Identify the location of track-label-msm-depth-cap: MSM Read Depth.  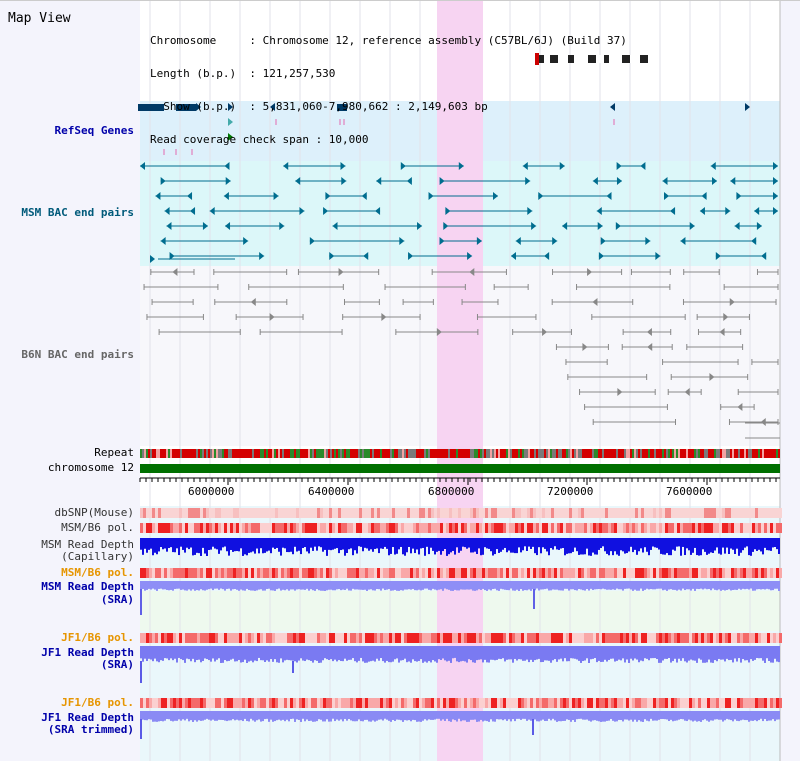
(87, 544).